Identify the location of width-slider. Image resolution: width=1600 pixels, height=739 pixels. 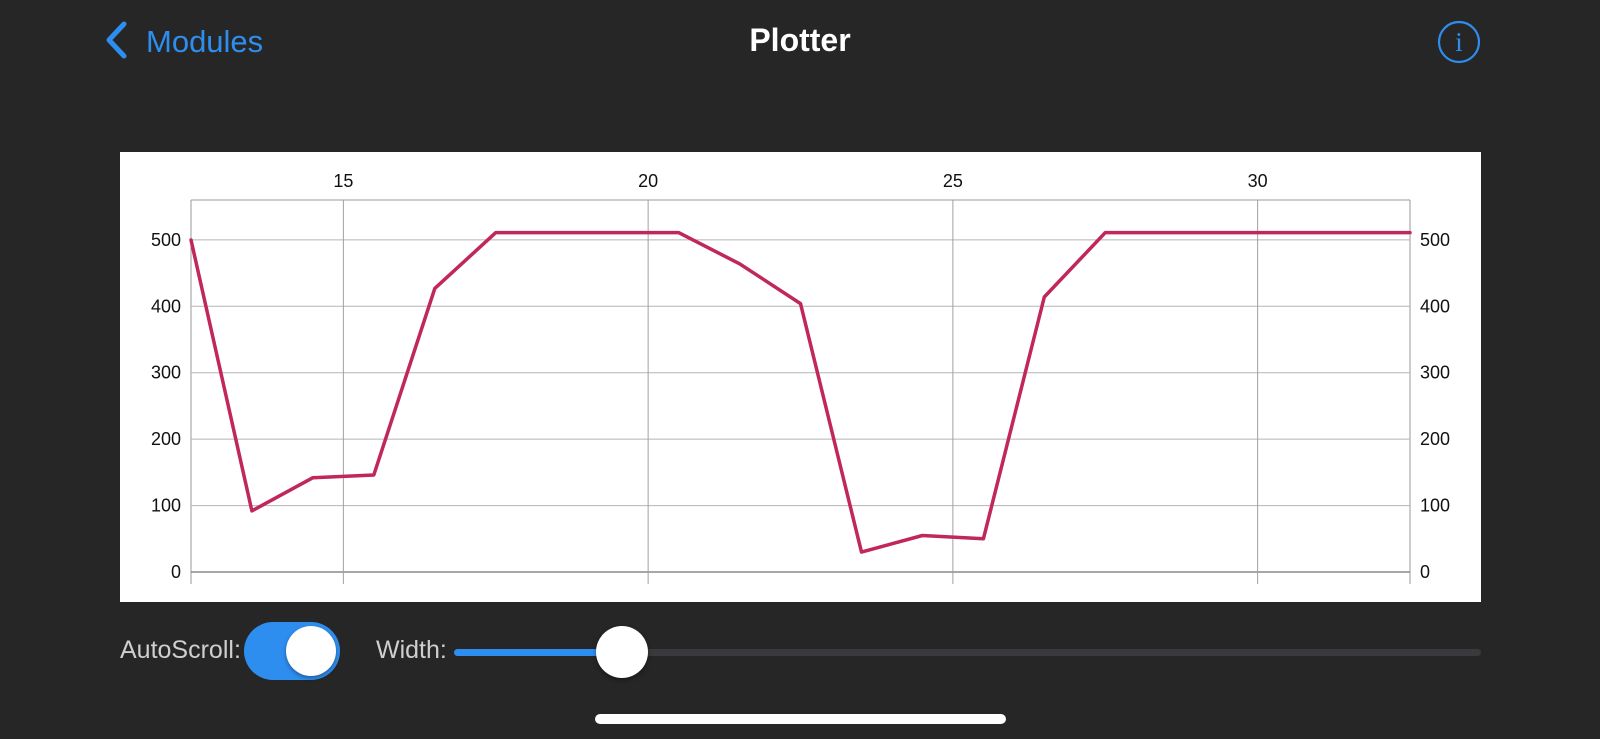
(967, 652).